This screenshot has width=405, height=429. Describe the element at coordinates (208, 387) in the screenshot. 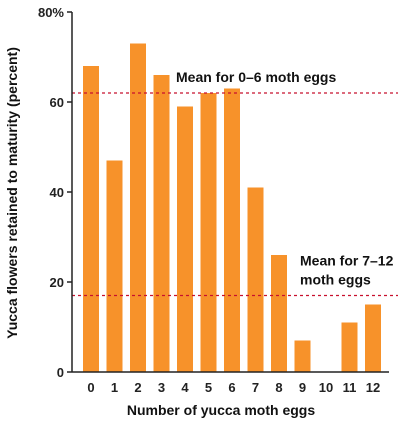

I see `x-tick-label: 5` at that location.